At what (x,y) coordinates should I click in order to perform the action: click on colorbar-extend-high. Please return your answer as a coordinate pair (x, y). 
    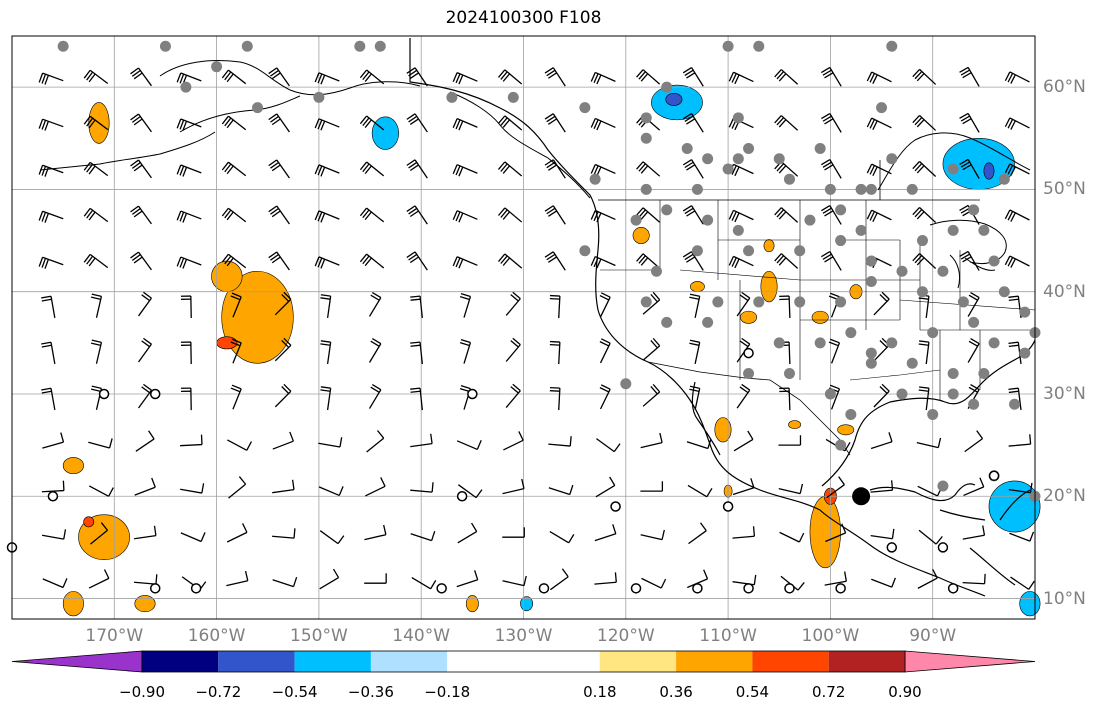
    Looking at the image, I should click on (970, 661).